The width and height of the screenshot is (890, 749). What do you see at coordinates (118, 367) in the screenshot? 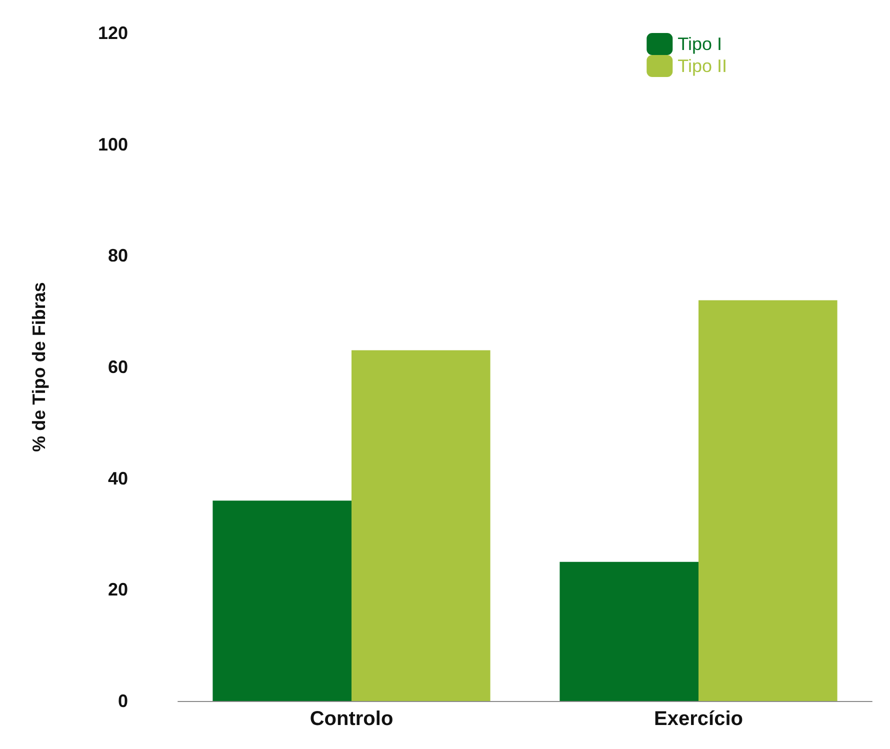
I see `y-tick-label: 60` at bounding box center [118, 367].